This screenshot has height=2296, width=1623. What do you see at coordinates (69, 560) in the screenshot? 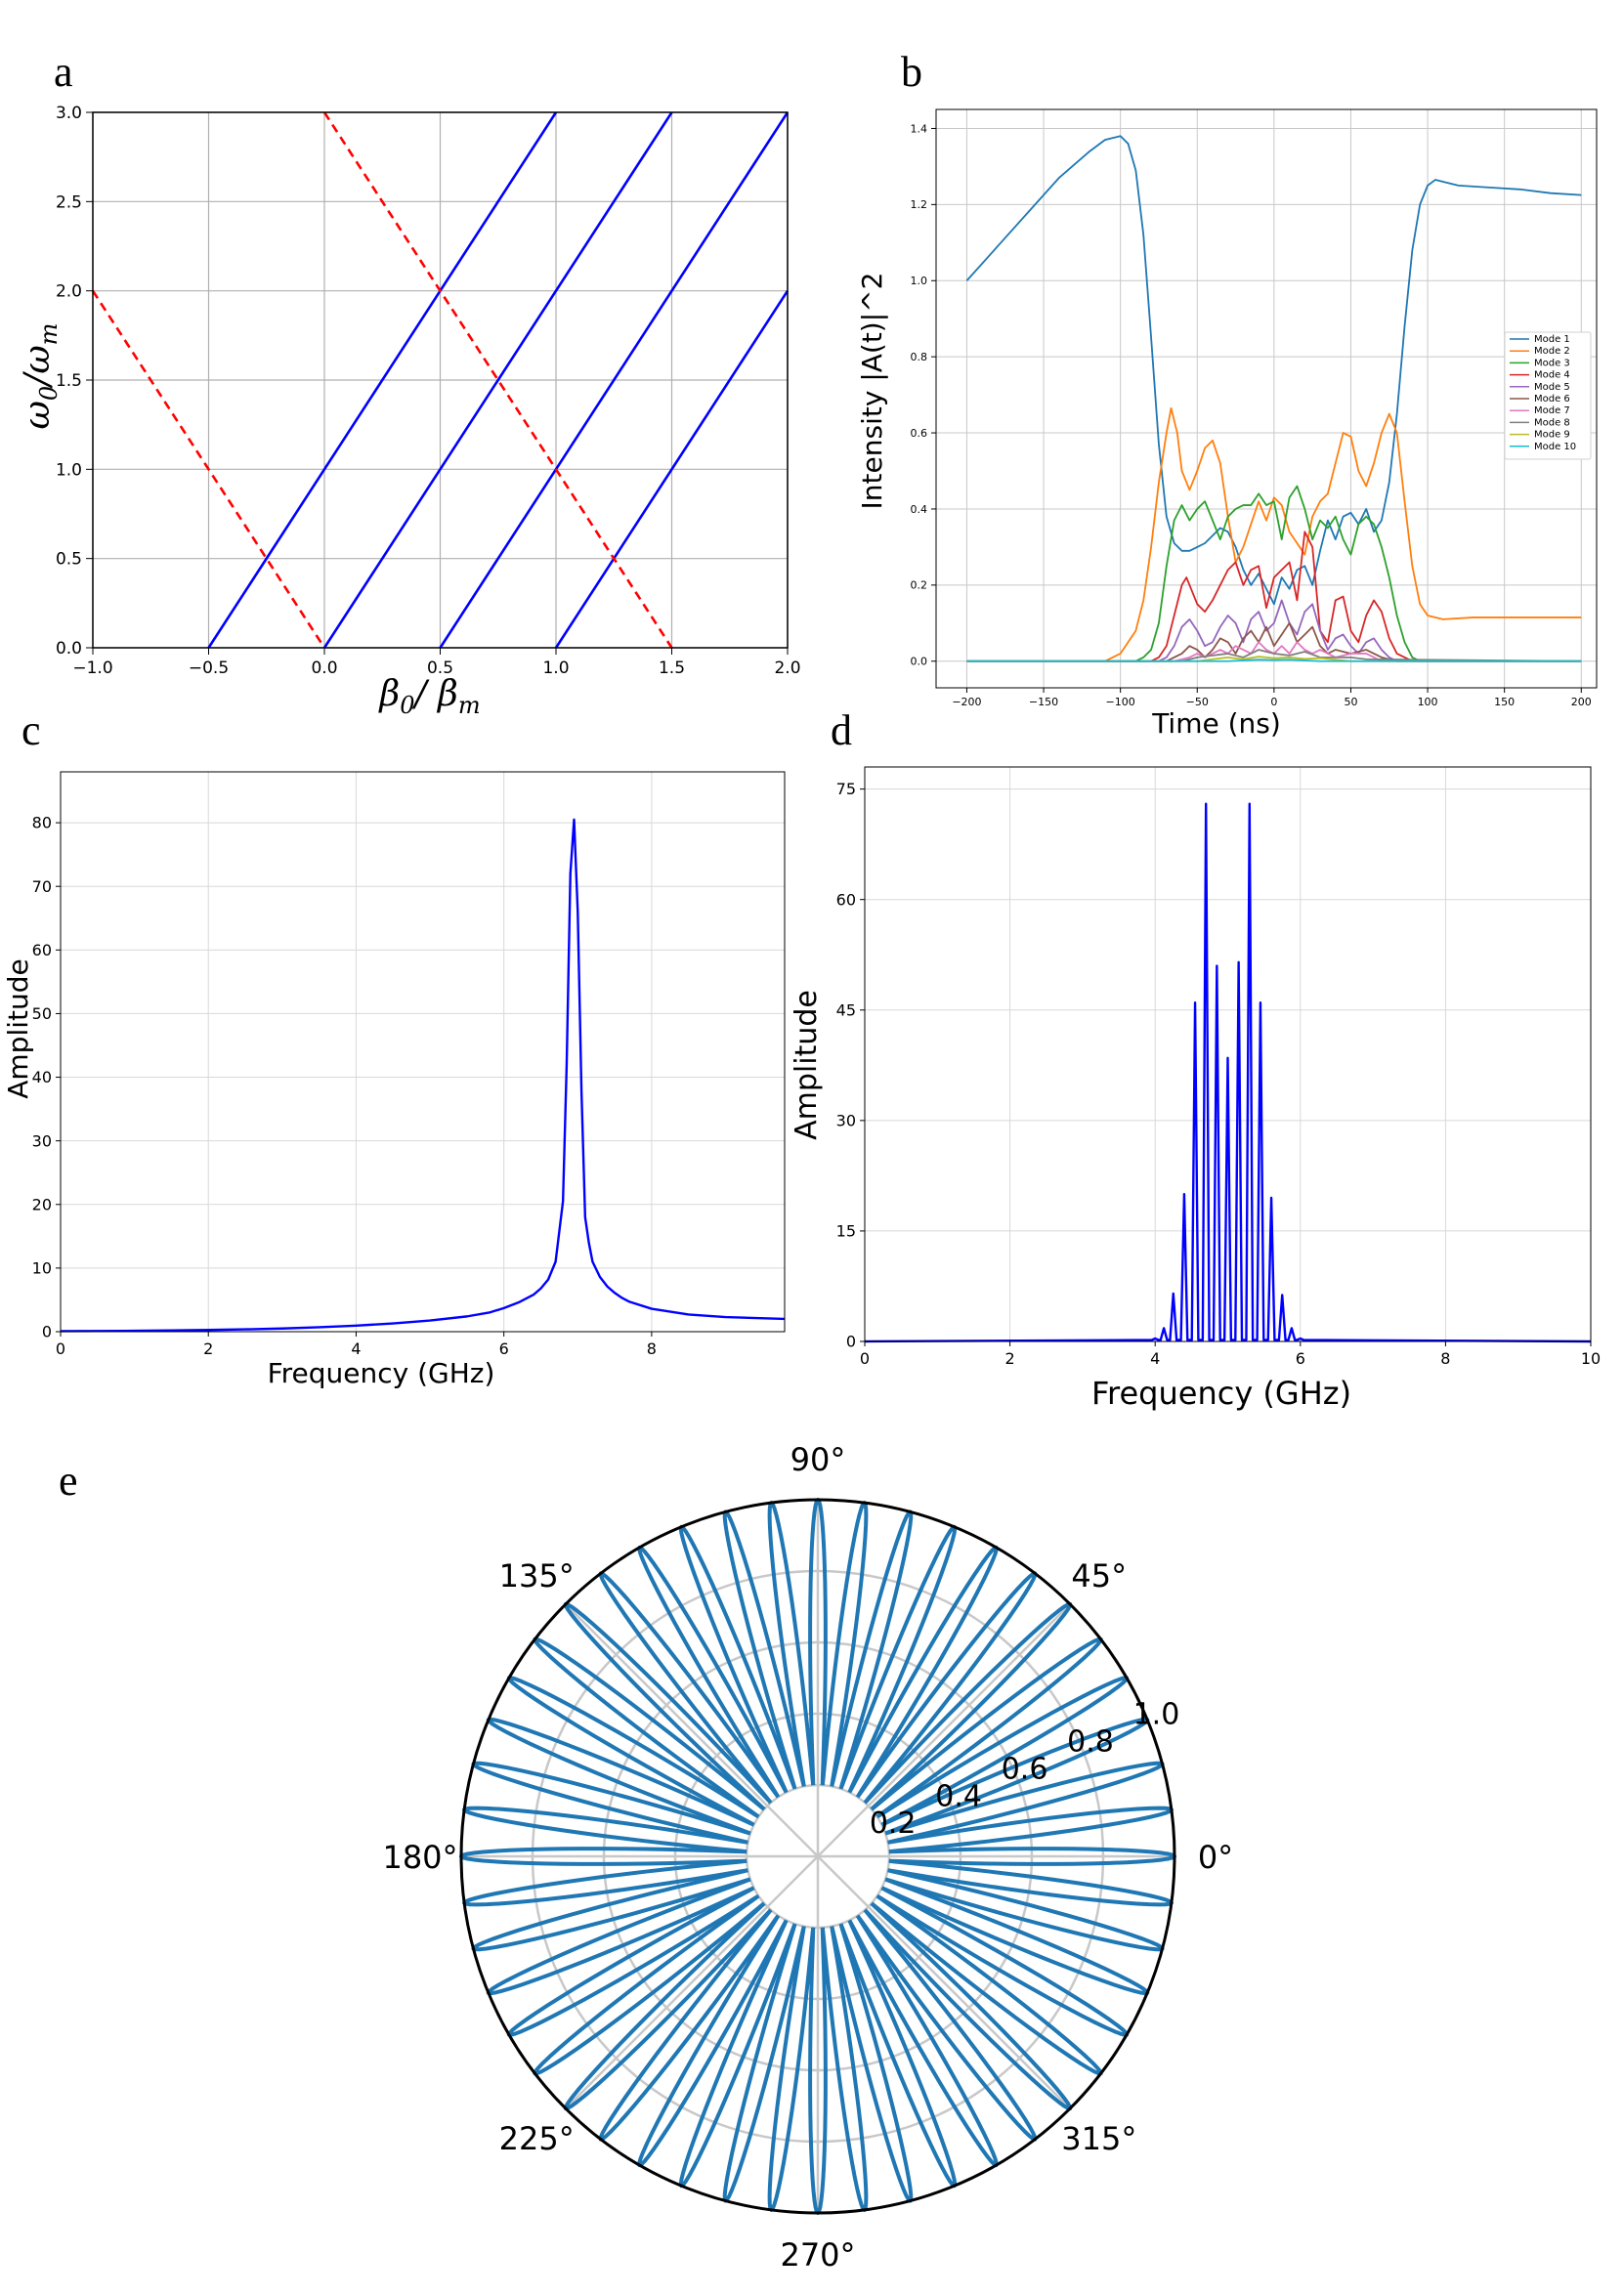
I see `chart-a-ytick-label: 0.5` at bounding box center [69, 560].